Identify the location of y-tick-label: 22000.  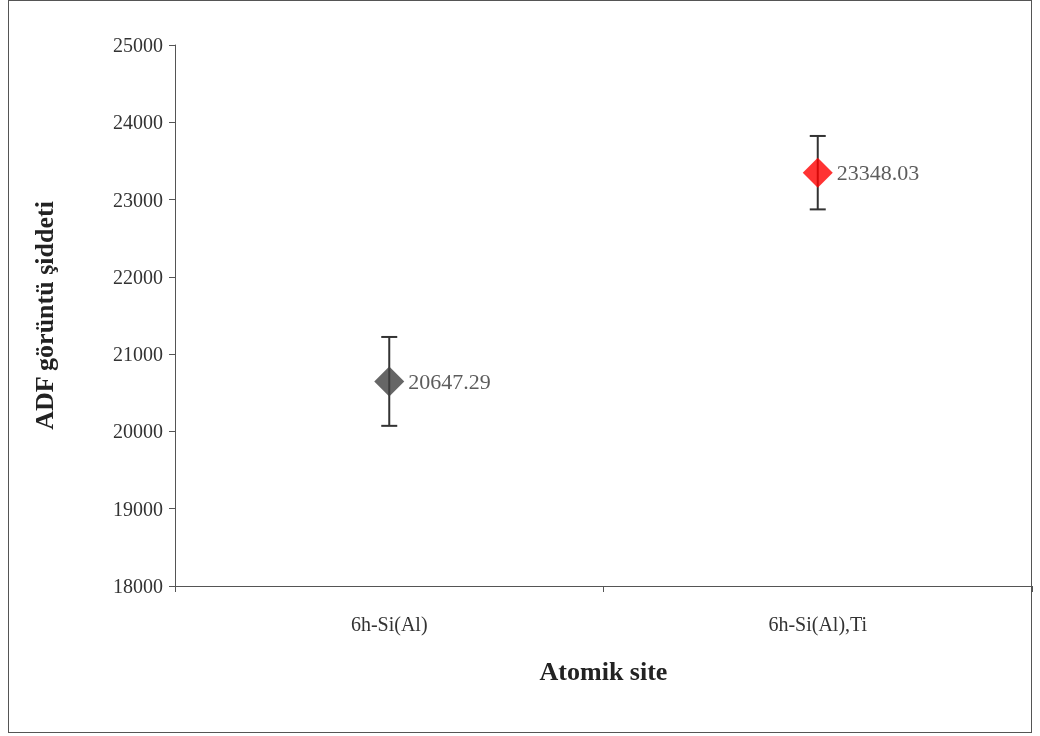
(138, 276).